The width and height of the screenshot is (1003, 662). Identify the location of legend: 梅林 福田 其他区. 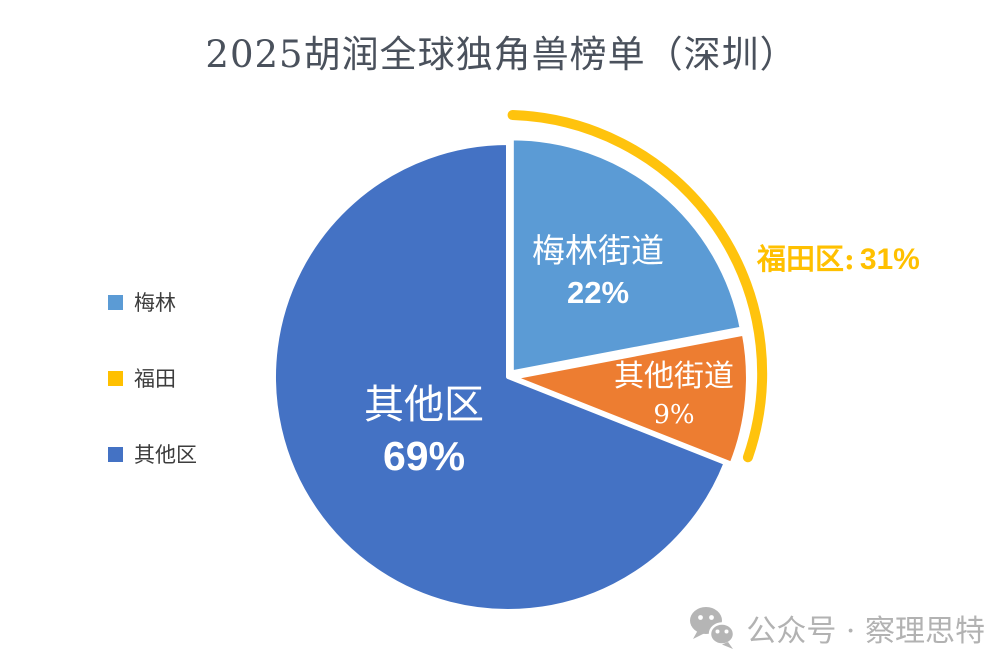
(152, 401).